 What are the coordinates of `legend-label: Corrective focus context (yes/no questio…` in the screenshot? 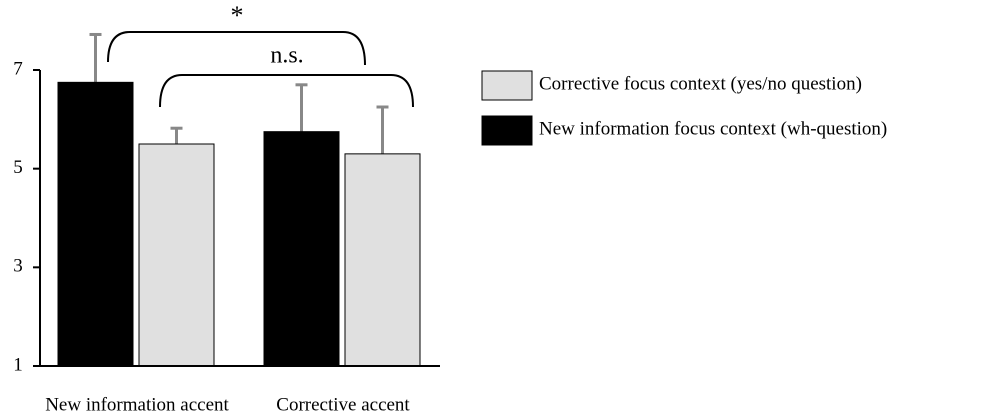 It's located at (700, 83).